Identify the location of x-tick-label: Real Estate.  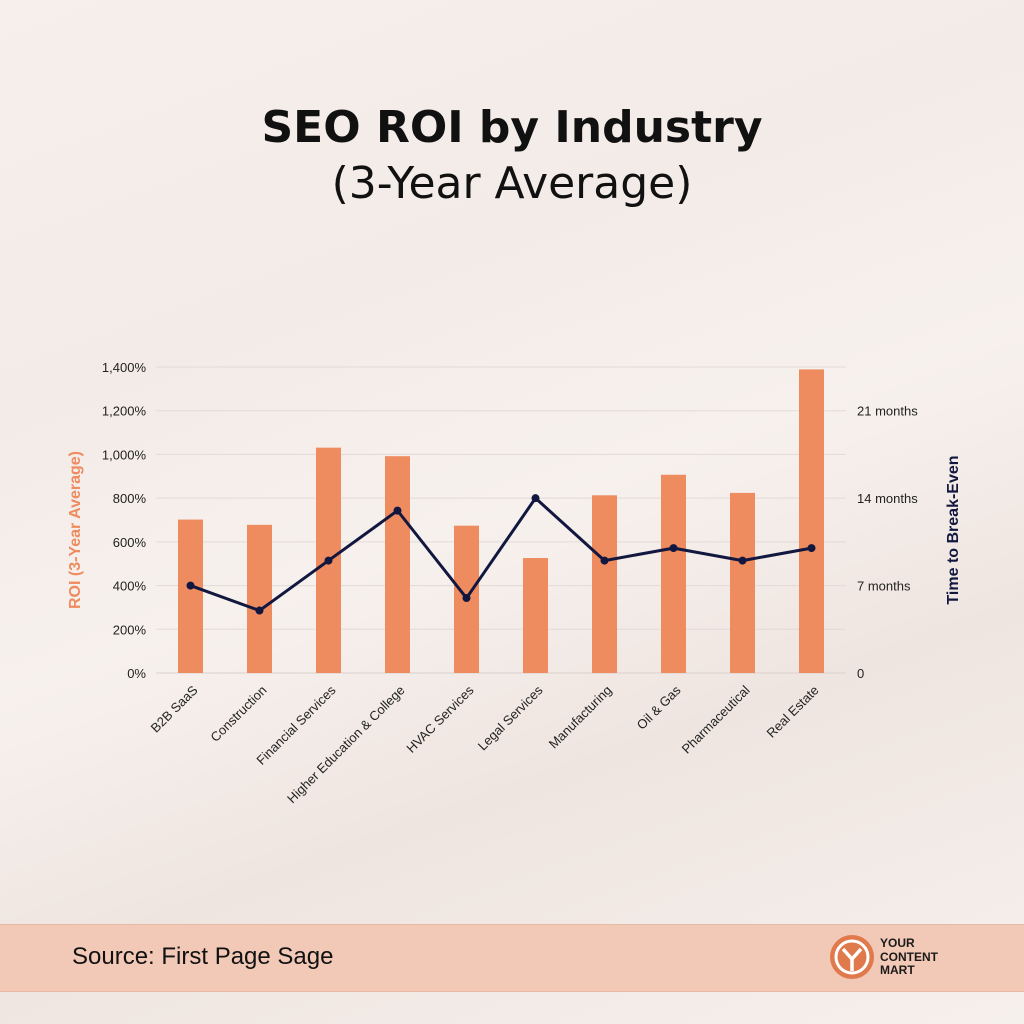
(792, 712).